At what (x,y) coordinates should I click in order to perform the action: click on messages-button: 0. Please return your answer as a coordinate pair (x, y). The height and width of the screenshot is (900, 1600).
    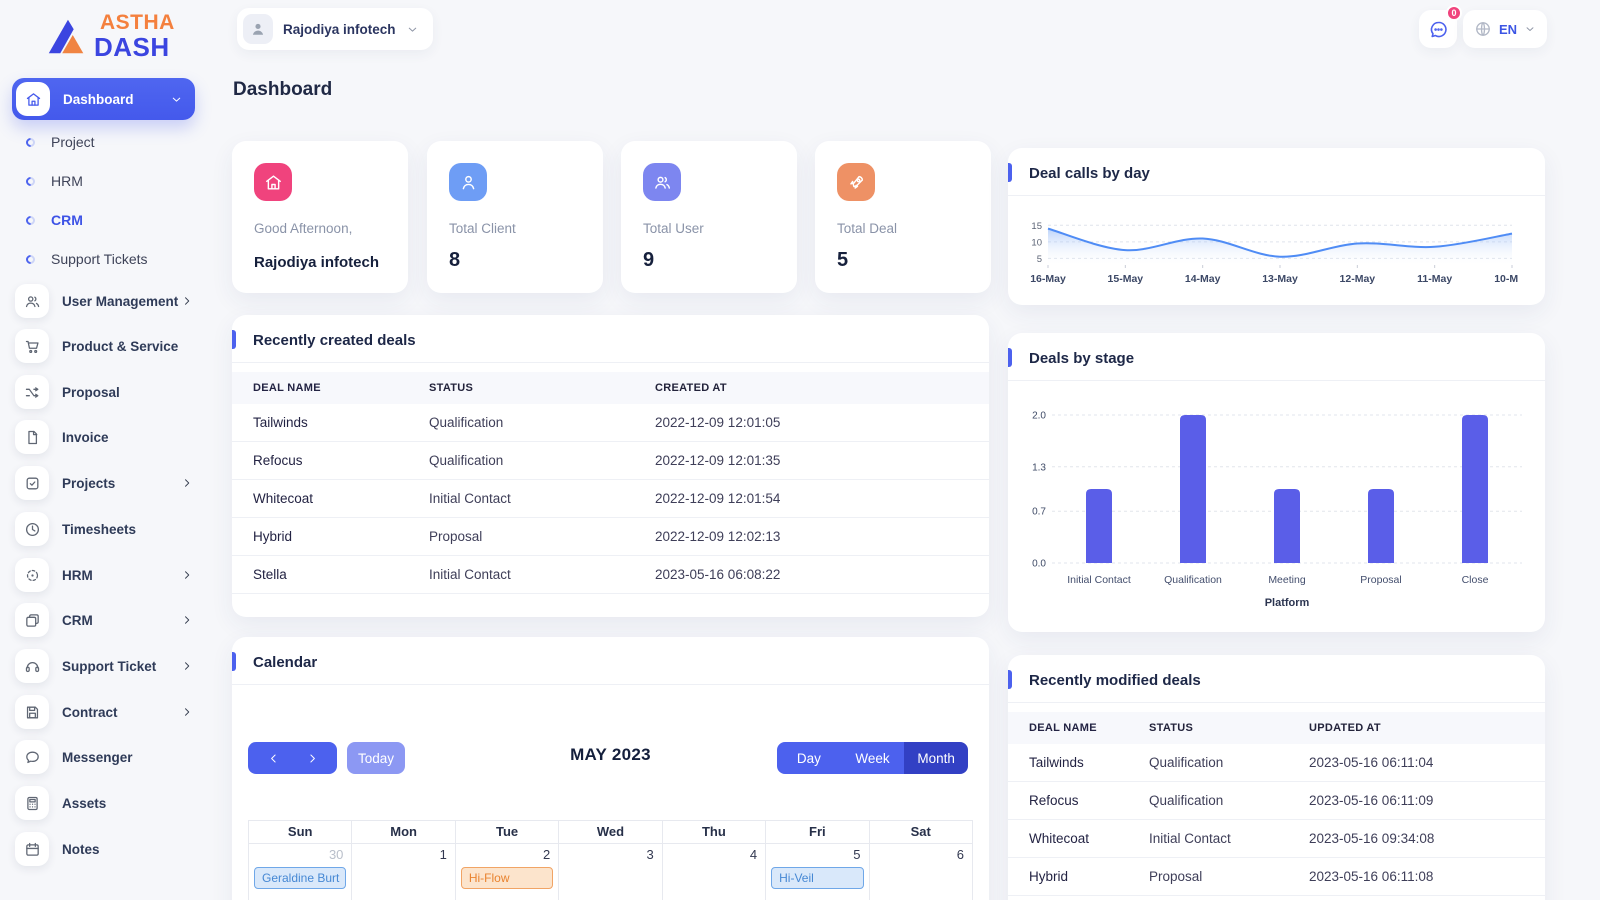
    Looking at the image, I should click on (1440, 26).